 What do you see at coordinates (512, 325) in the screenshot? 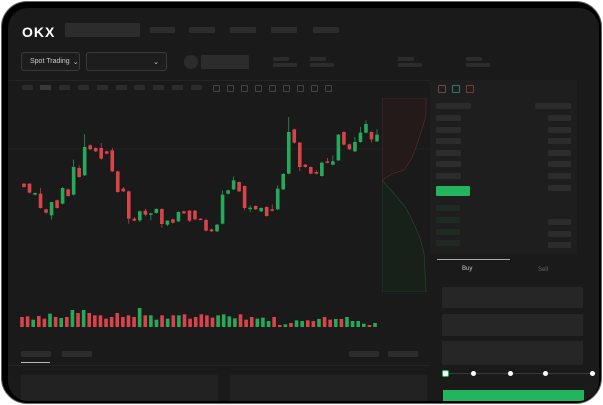
I see `amount-input` at bounding box center [512, 325].